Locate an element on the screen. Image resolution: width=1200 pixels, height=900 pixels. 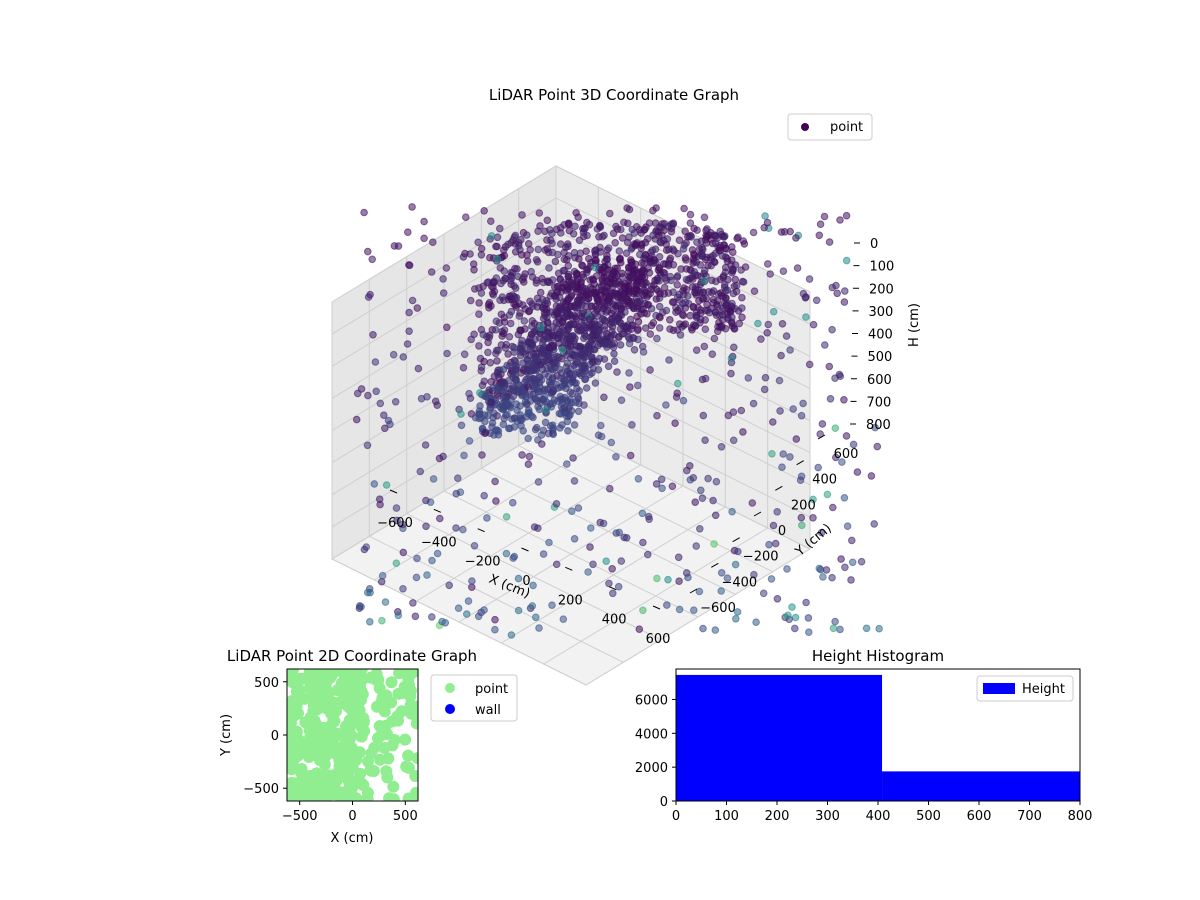
legend-label-height: Height is located at coordinates (1043, 689).